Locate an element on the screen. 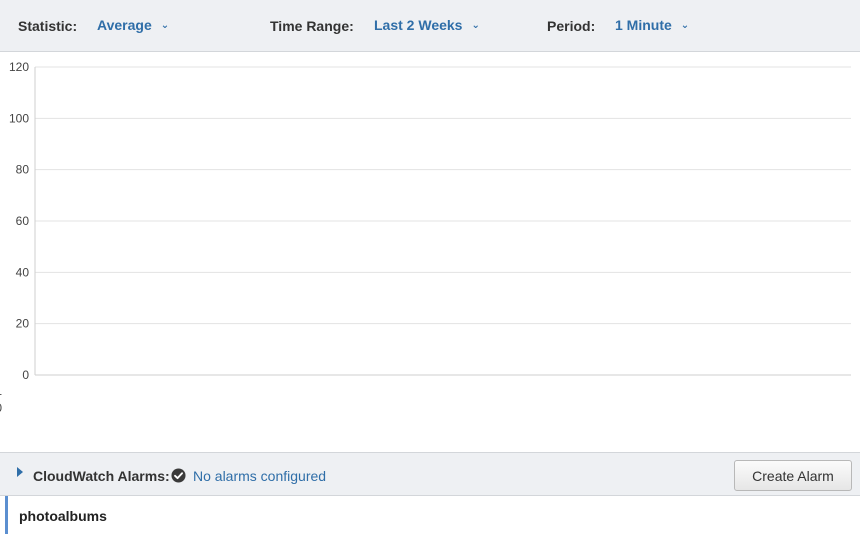  time-range-dropdown: Last 2 Weeks ⌄ is located at coordinates (427, 25).